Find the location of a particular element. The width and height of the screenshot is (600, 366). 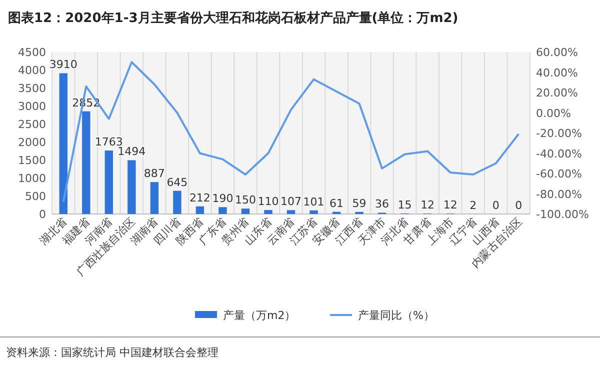

y-tick-label: 4500 is located at coordinates (32, 52).